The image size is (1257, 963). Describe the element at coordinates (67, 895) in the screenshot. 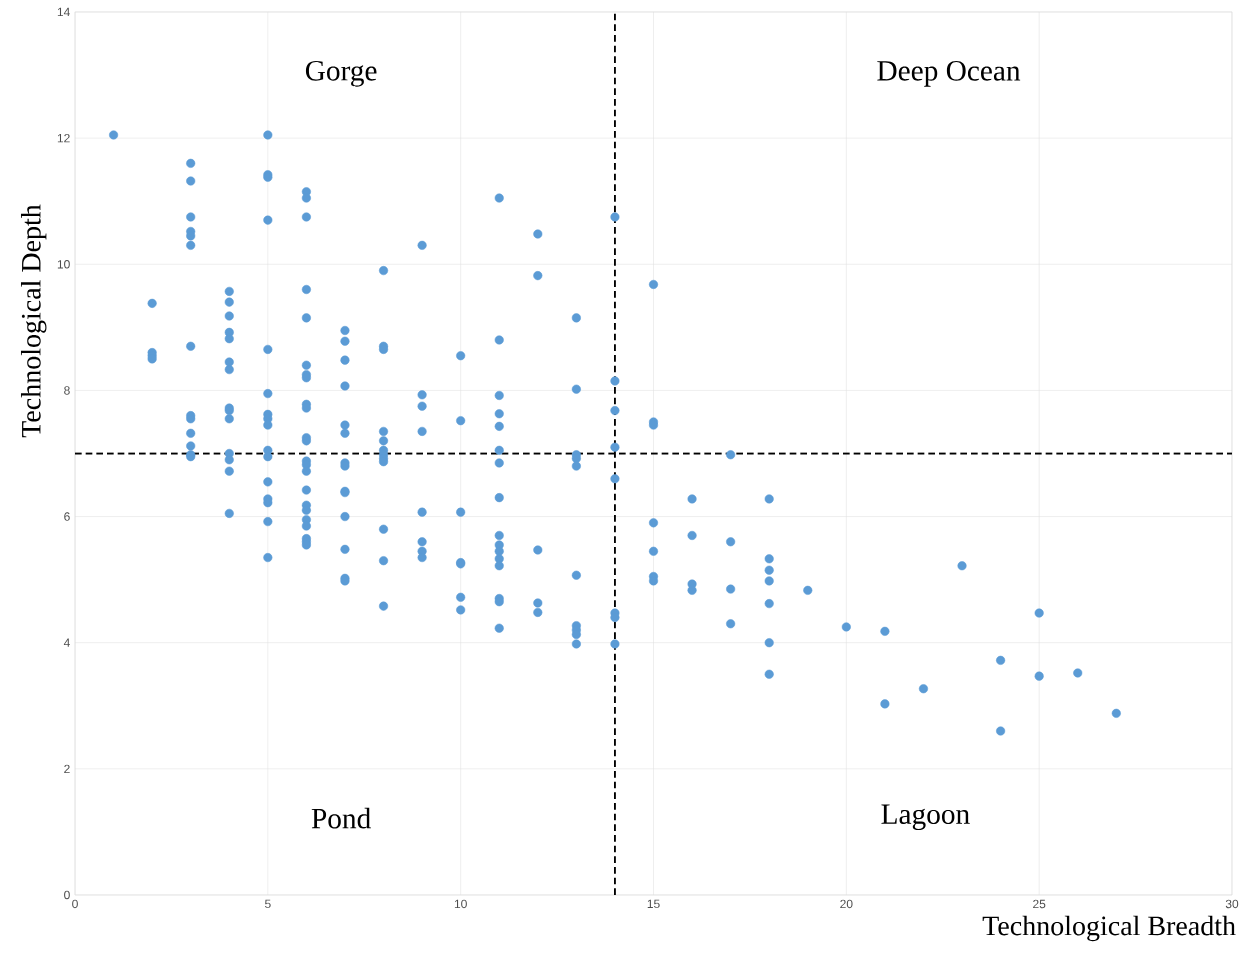

I see `y-tick-label: 0` at that location.